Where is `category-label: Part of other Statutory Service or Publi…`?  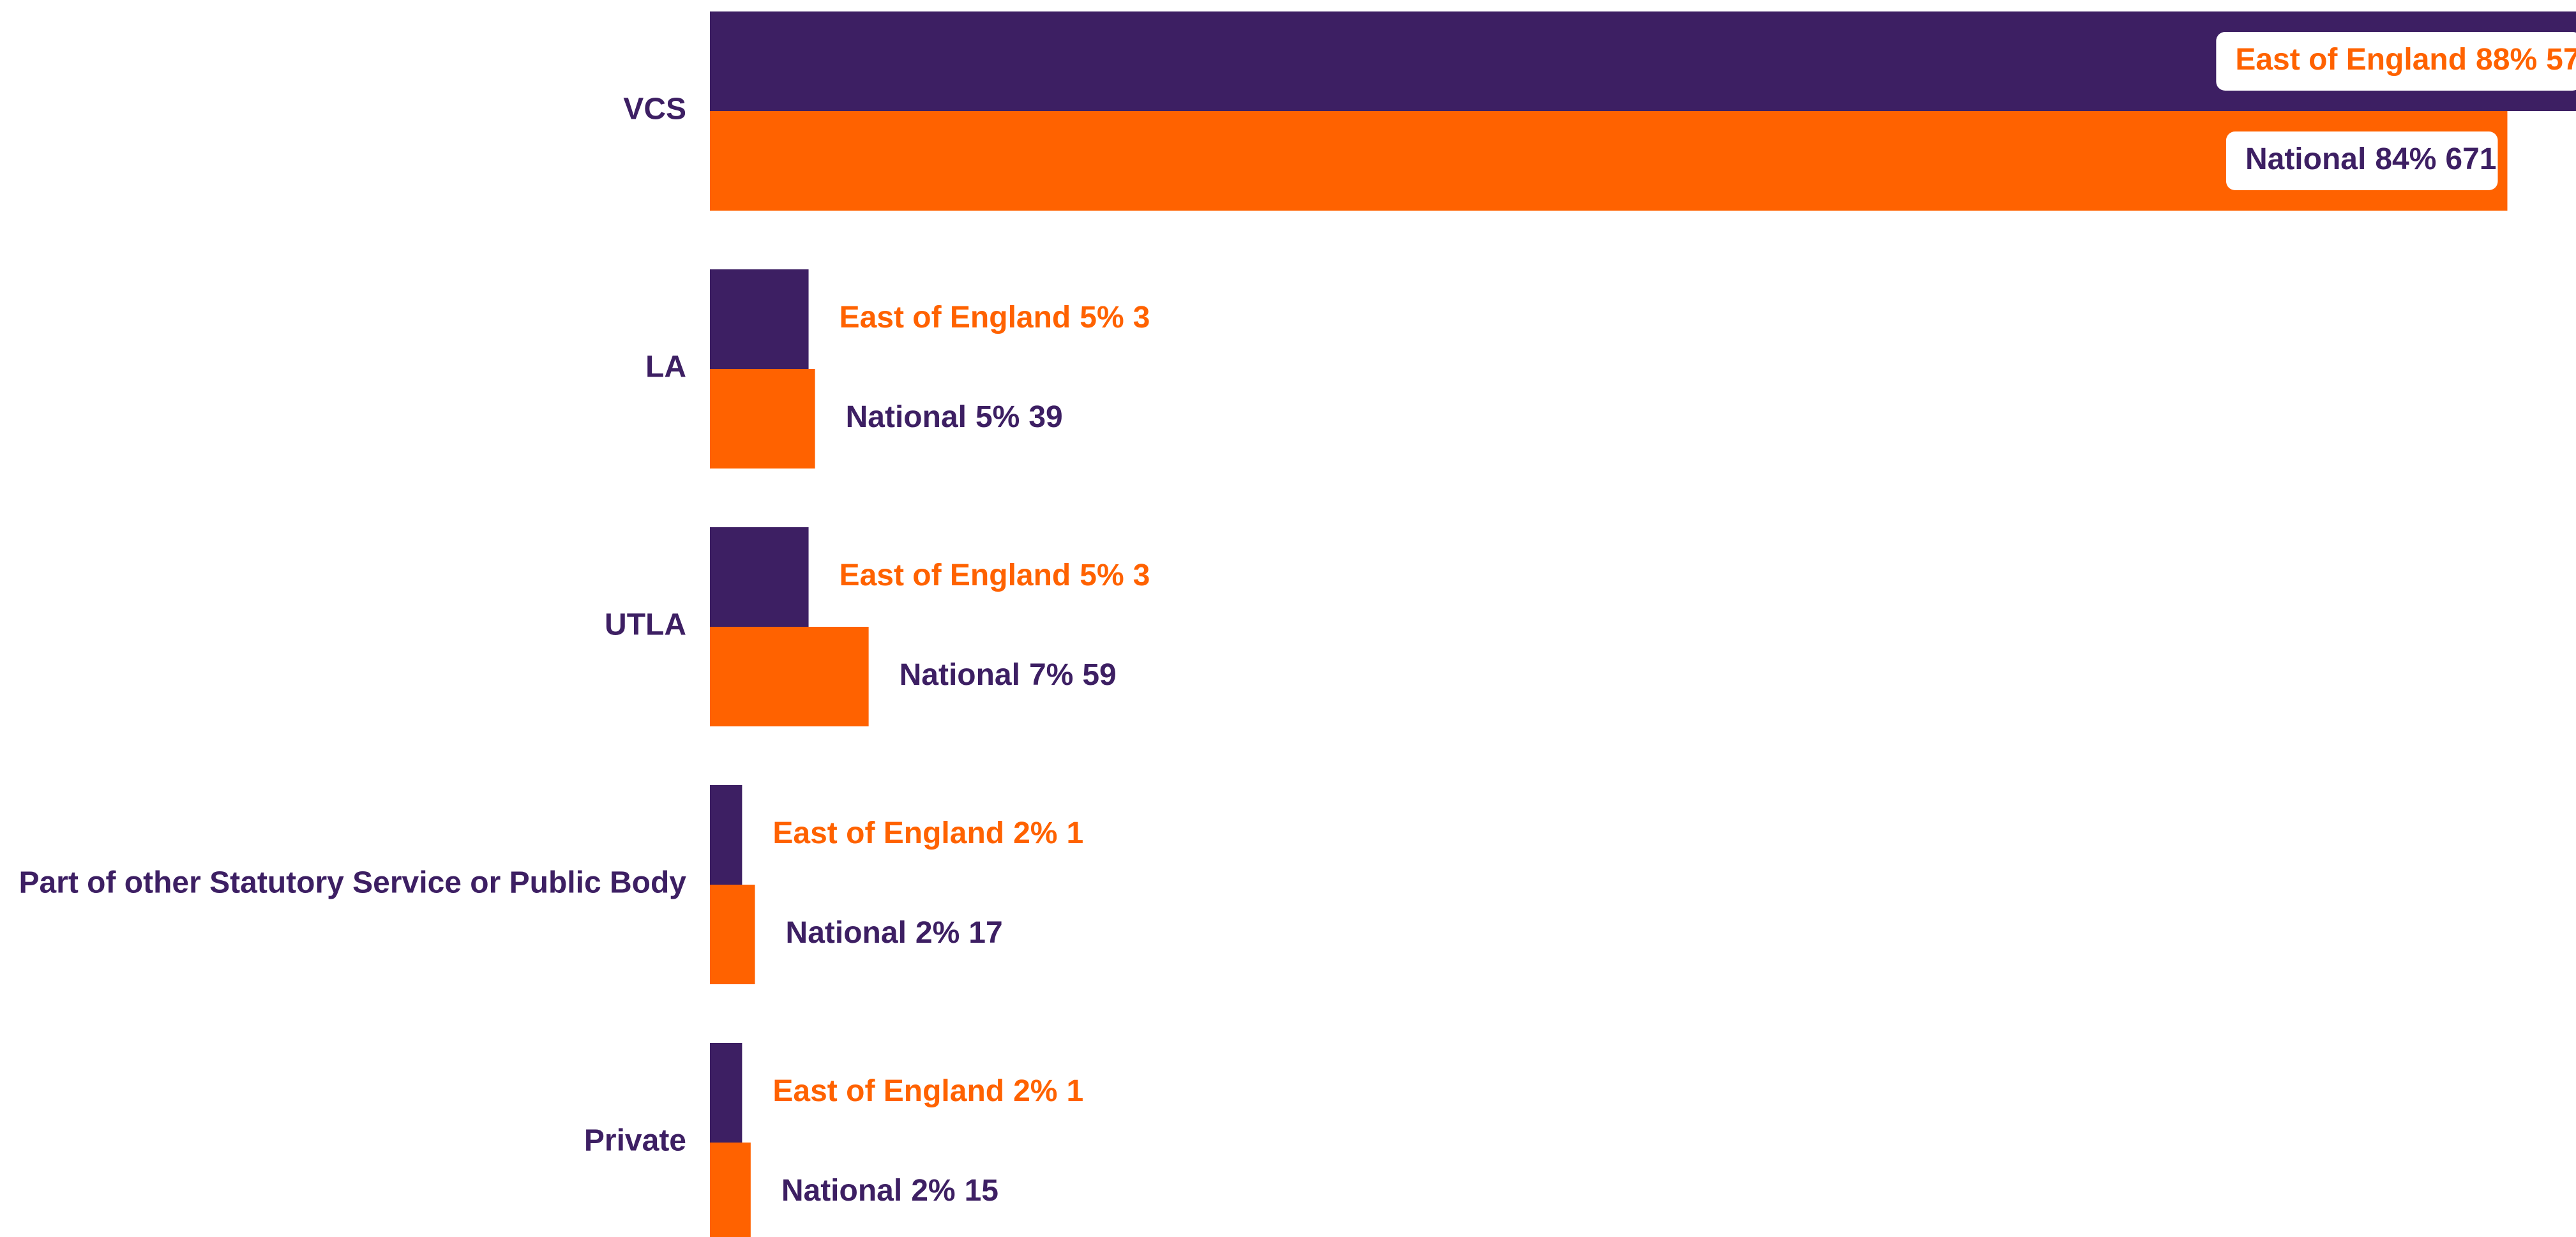
category-label: Part of other Statutory Service or Publi… is located at coordinates (352, 883).